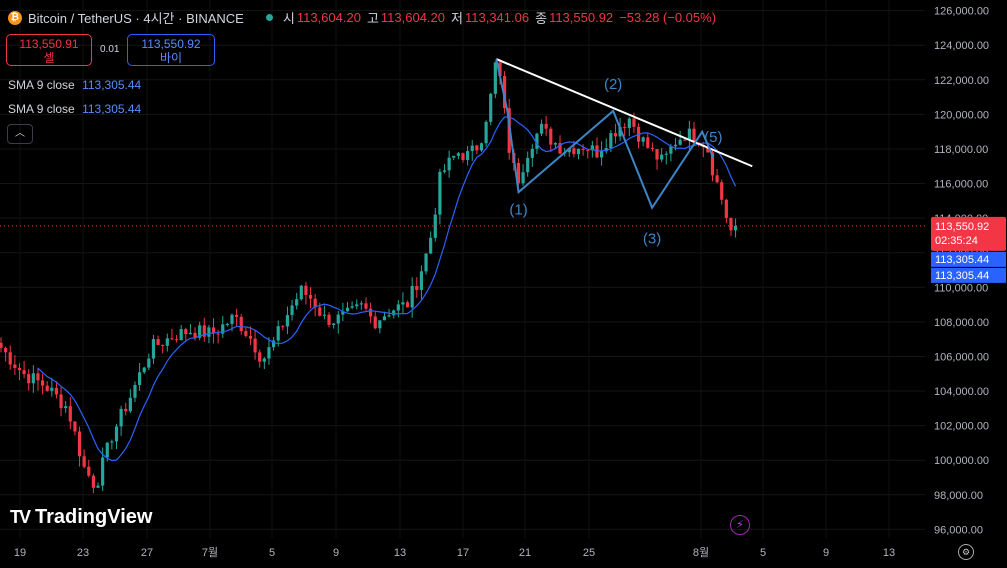 The width and height of the screenshot is (1007, 568). I want to click on buy-button: 113,550.92 바이, so click(171, 50).